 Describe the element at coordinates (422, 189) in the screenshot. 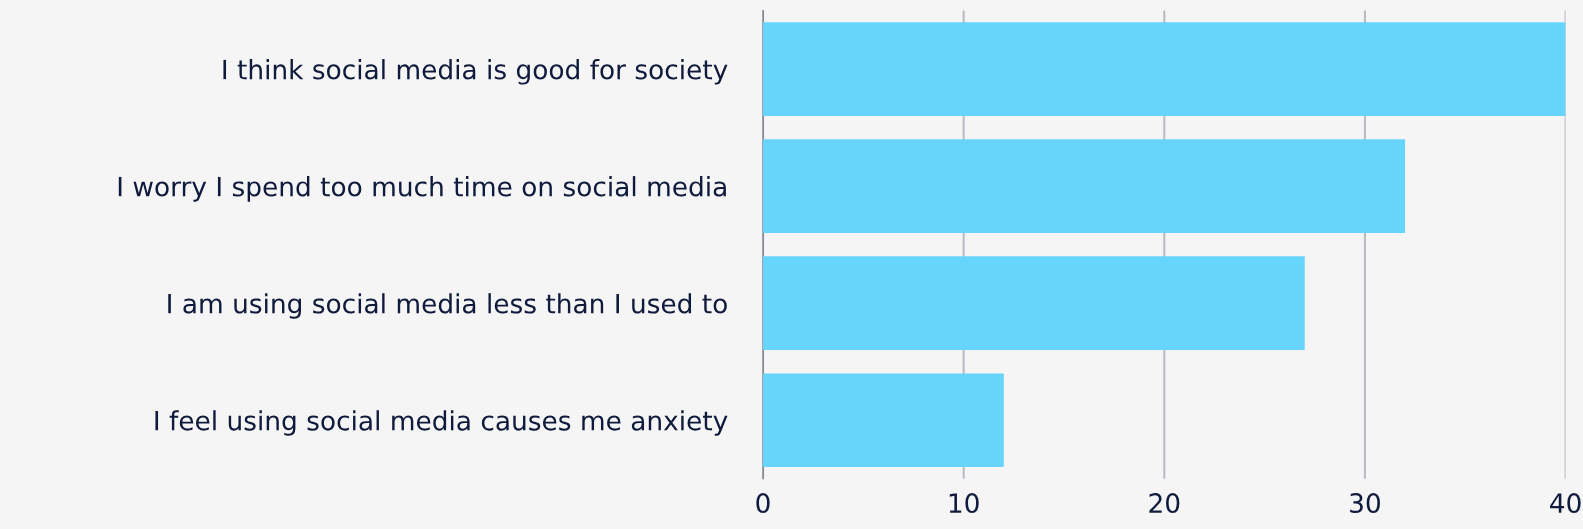

I see `y-tick-label: I worry I spend too much time on social media` at that location.